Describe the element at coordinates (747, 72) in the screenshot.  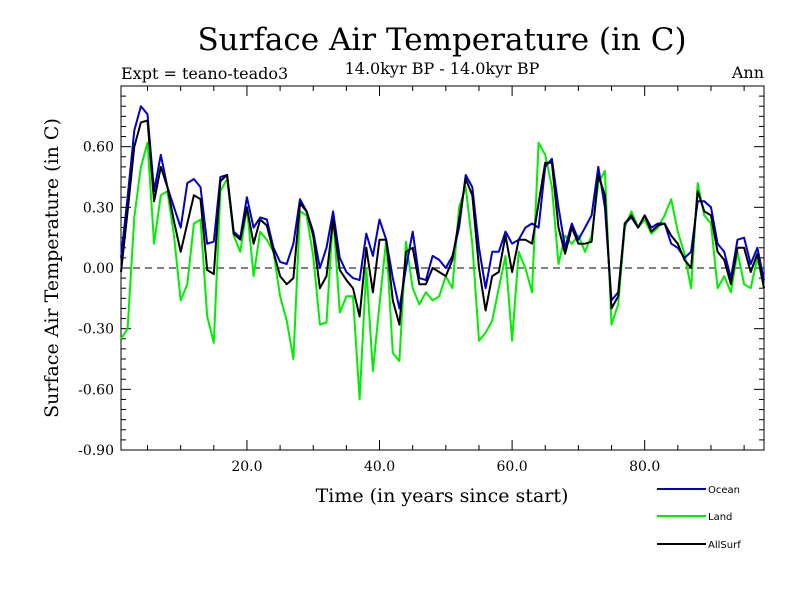
I see `season-label: Ann` at that location.